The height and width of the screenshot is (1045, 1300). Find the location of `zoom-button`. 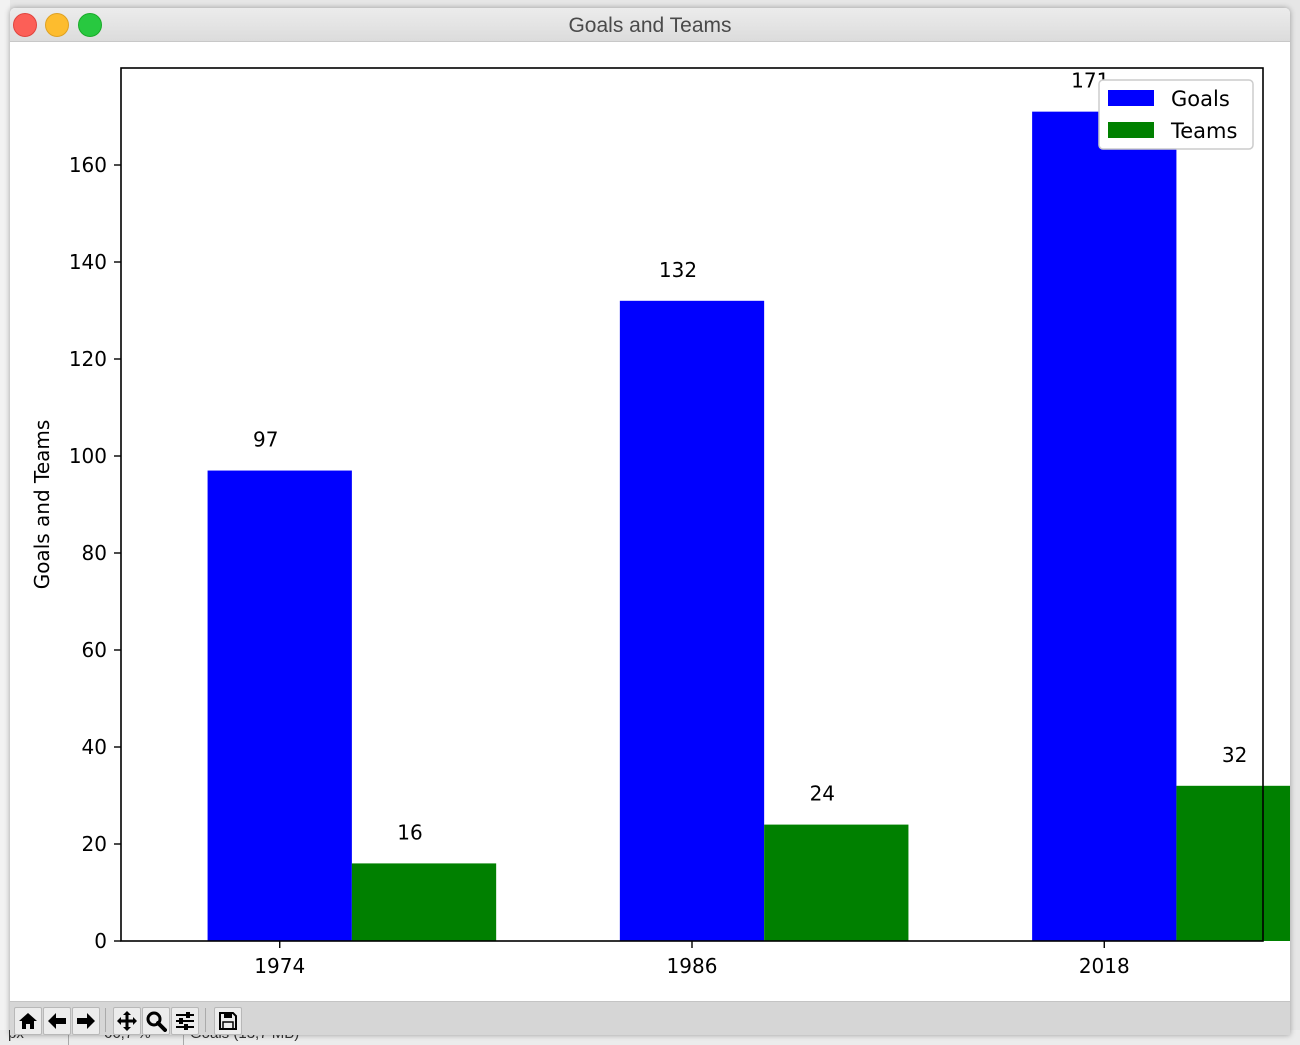

zoom-button is located at coordinates (156, 1021).